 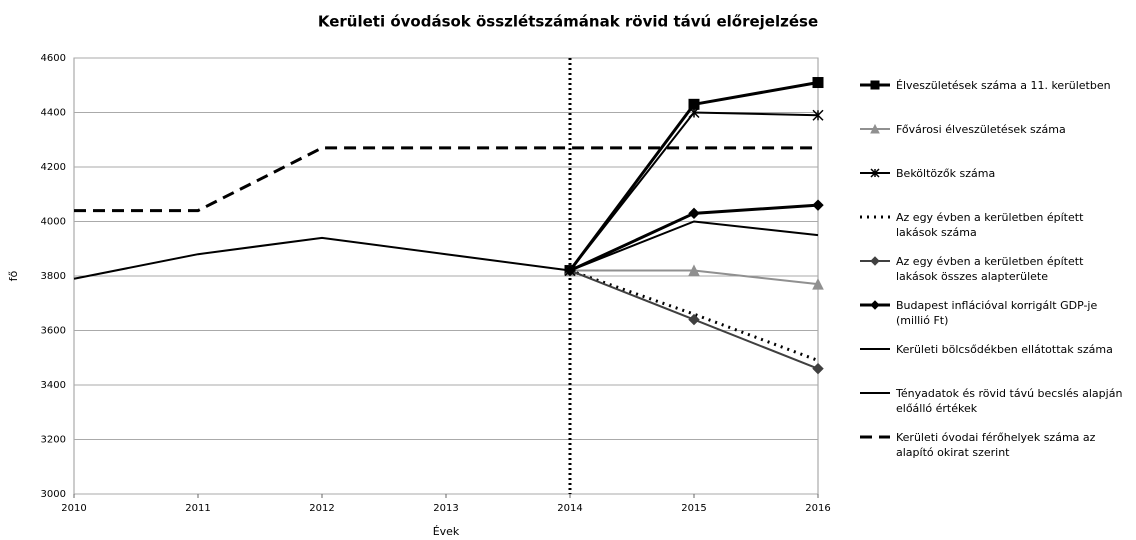 I want to click on x-tick-label: 2015, so click(x=693, y=508).